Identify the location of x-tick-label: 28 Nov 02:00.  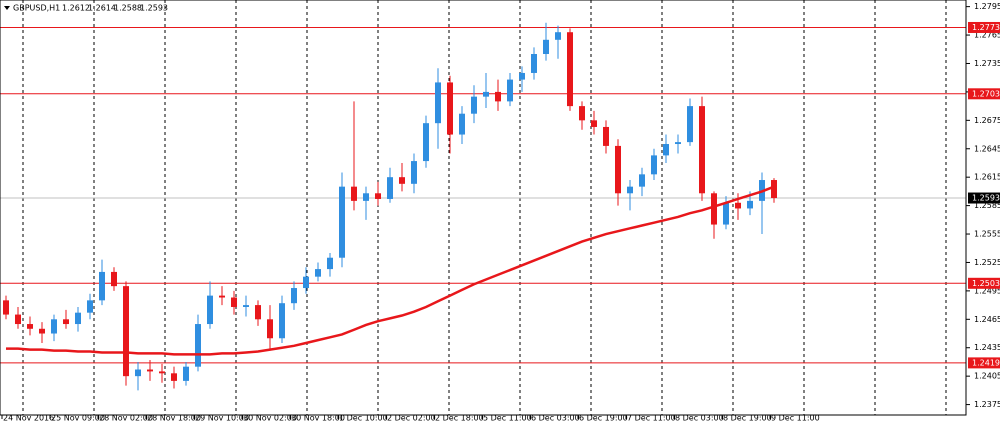
(126, 418).